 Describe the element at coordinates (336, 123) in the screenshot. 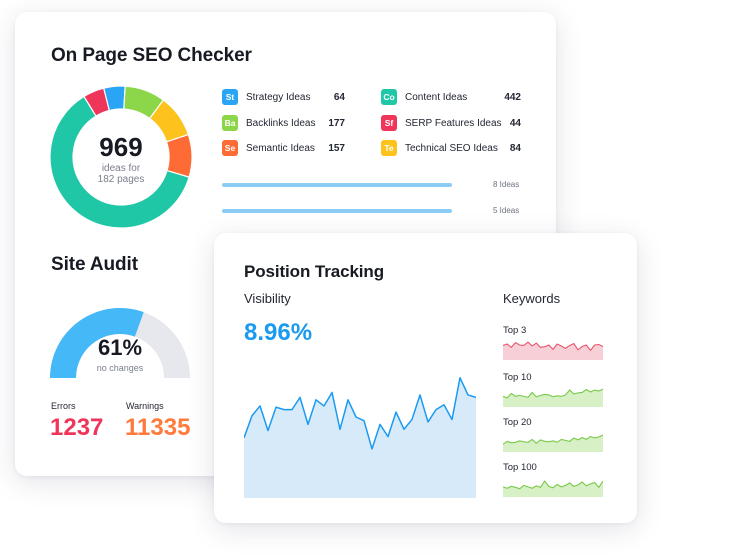

I see `idea-count: 177` at that location.